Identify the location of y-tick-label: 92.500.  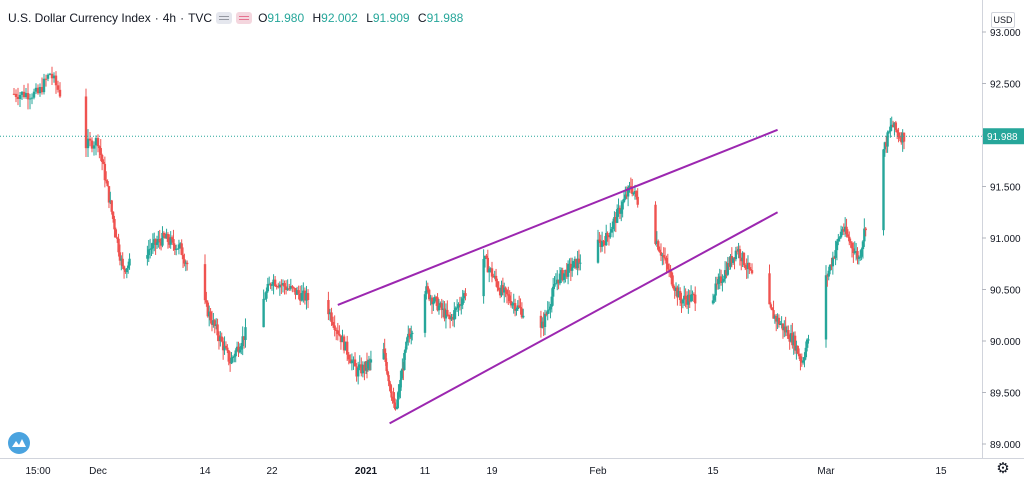
(1005, 85).